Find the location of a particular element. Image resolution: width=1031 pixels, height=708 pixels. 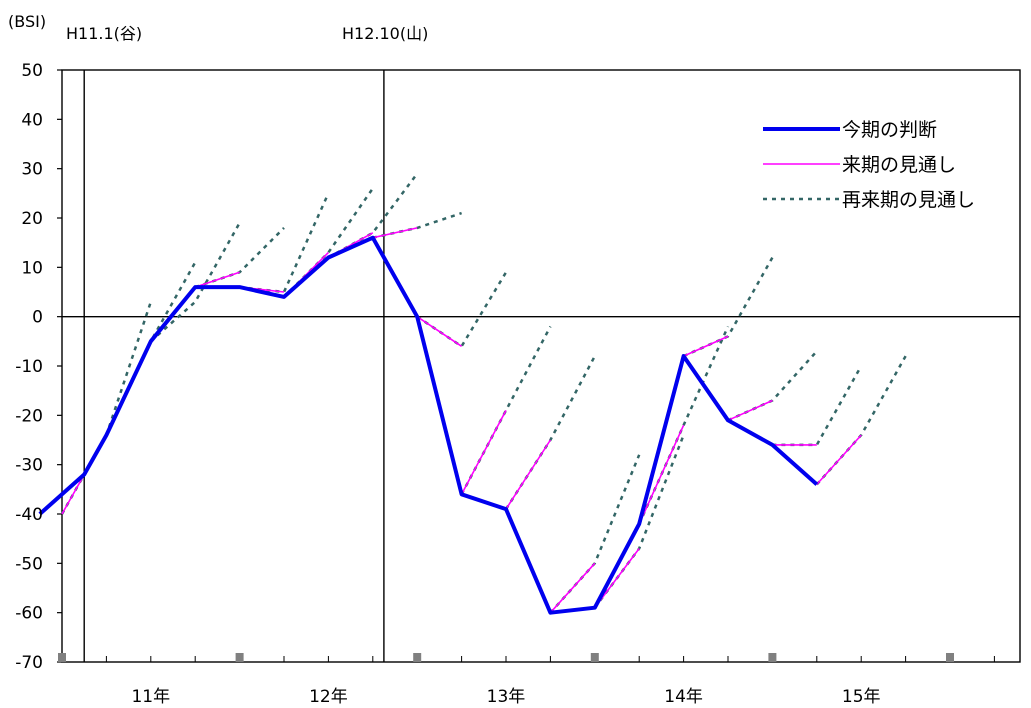

turning-point-label: H12.10(山) is located at coordinates (385, 33).